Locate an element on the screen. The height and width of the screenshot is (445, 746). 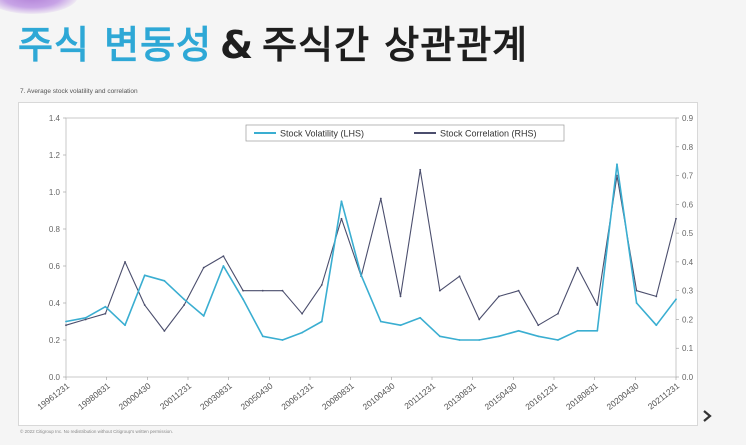
left-axis-ticks: 0.0 0.2 0.4 0.6 0.8 1.0 1.2 1.4 is located at coordinates (57, 248).